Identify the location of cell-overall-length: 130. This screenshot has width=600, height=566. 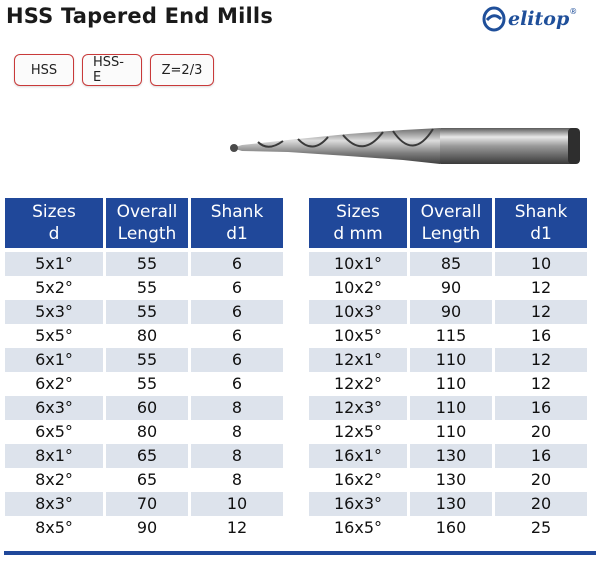
(451, 456).